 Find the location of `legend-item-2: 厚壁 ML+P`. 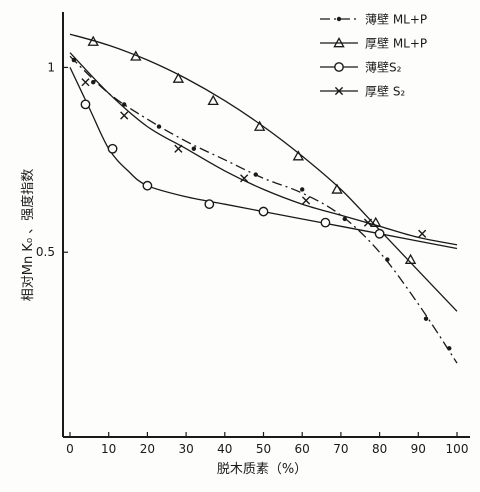

legend-item-2: 厚壁 ML+P is located at coordinates (373, 43).